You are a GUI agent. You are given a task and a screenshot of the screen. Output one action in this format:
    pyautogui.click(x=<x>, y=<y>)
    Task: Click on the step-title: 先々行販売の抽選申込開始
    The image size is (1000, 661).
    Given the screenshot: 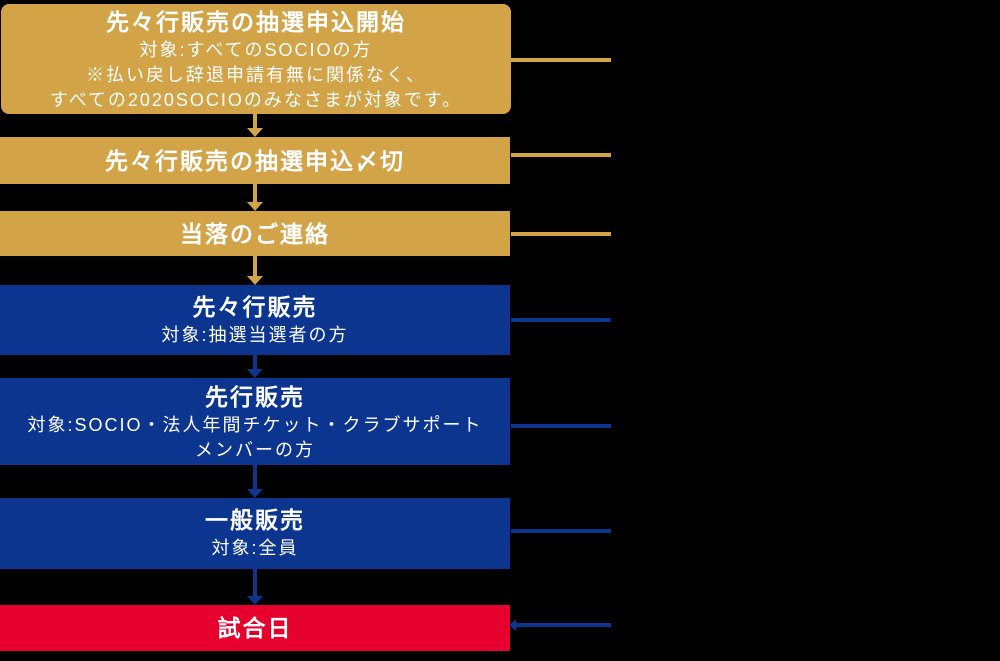 What is the action you would take?
    pyautogui.click(x=256, y=22)
    